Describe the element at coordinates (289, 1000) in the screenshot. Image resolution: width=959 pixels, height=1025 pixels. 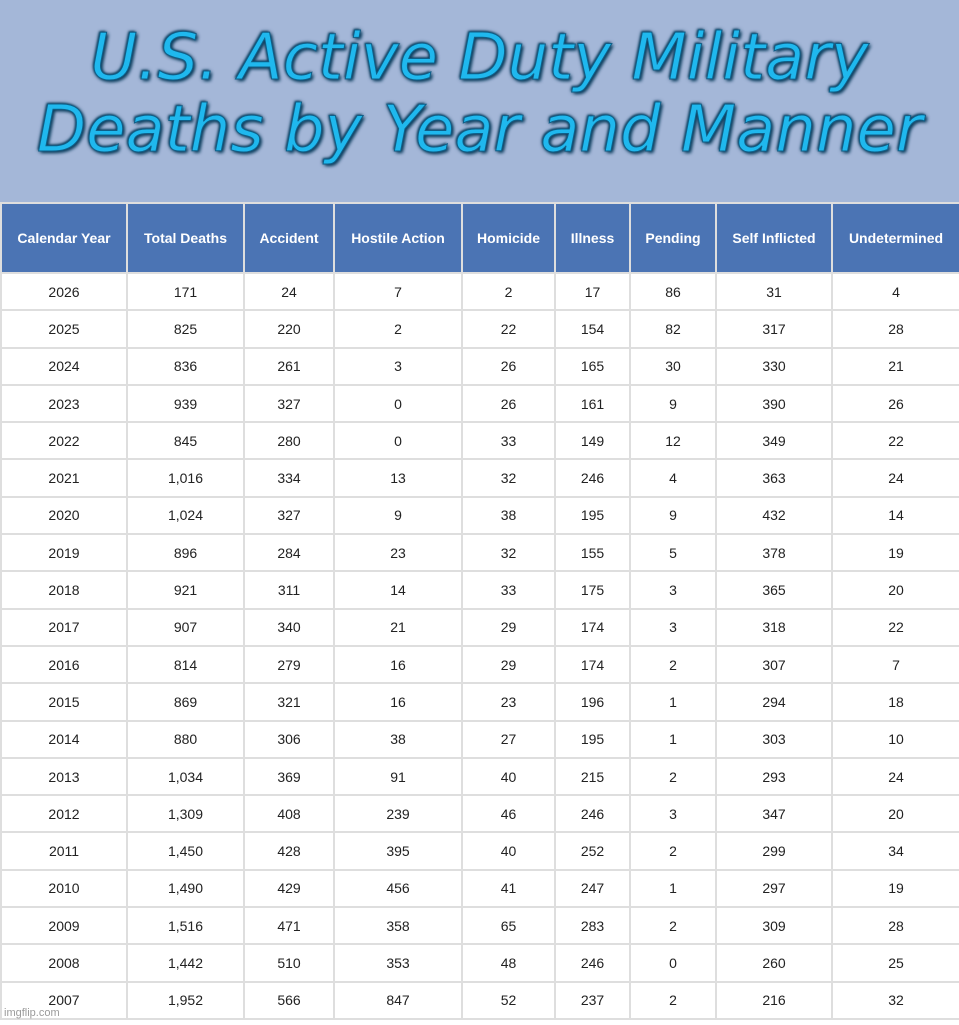
I see `table-cell: 566` at that location.